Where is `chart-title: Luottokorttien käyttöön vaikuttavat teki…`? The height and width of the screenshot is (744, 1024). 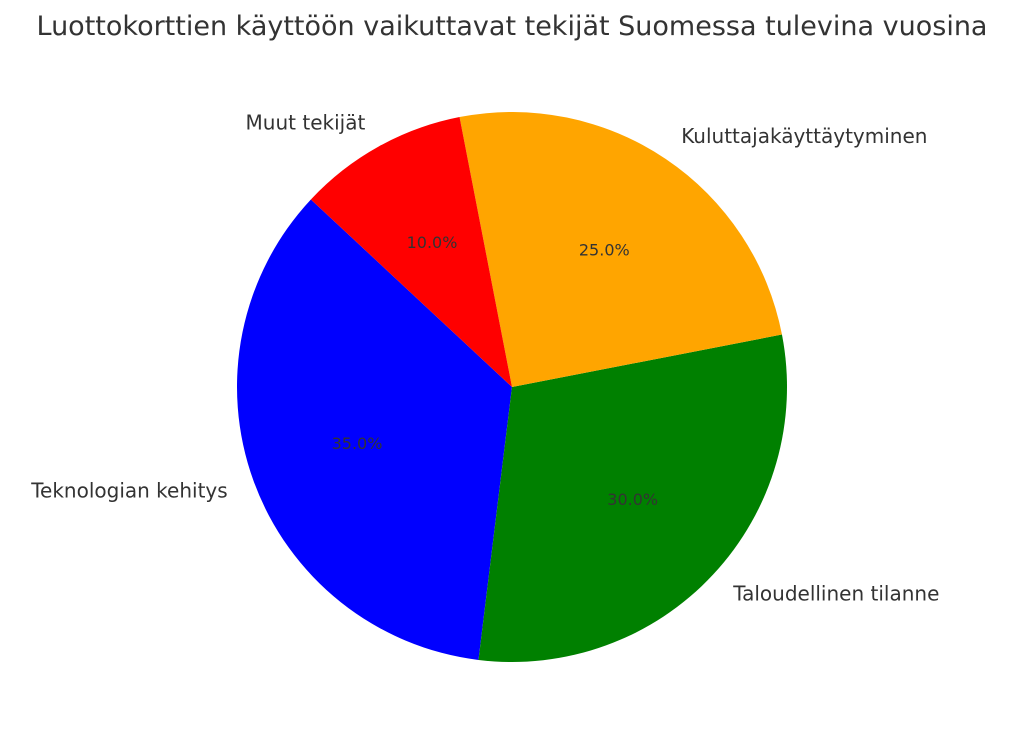 chart-title: Luottokorttien käyttöön vaikuttavat teki… is located at coordinates (512, 26).